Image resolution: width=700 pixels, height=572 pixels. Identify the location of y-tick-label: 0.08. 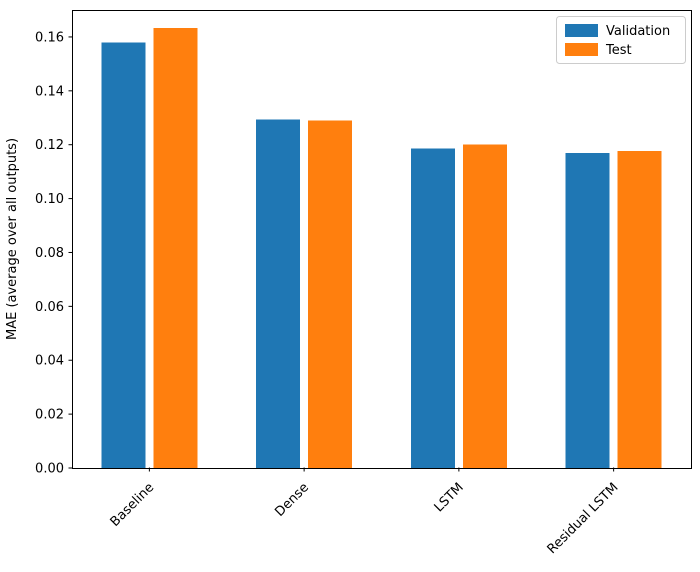
(49, 253).